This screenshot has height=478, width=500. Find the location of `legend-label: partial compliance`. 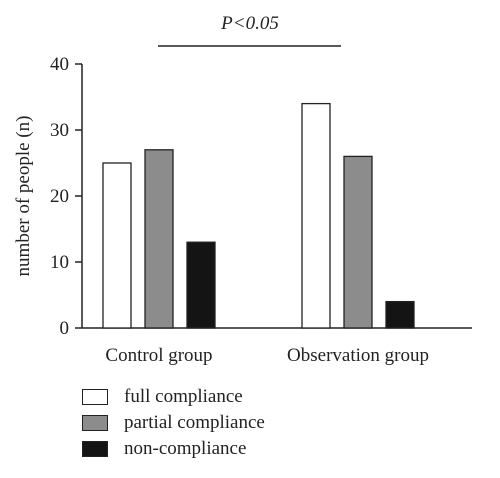

legend-label: partial compliance is located at coordinates (194, 422).